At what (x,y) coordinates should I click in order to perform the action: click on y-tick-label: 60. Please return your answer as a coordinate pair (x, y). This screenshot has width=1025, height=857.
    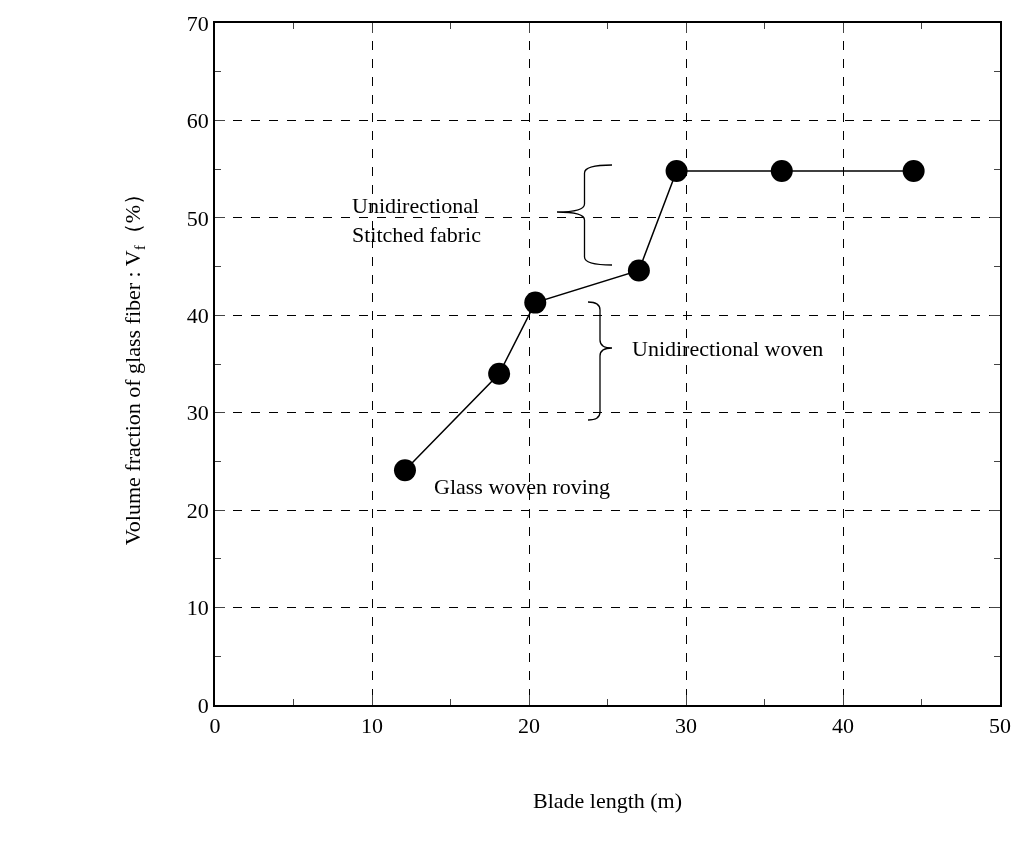
    Looking at the image, I should click on (197, 121).